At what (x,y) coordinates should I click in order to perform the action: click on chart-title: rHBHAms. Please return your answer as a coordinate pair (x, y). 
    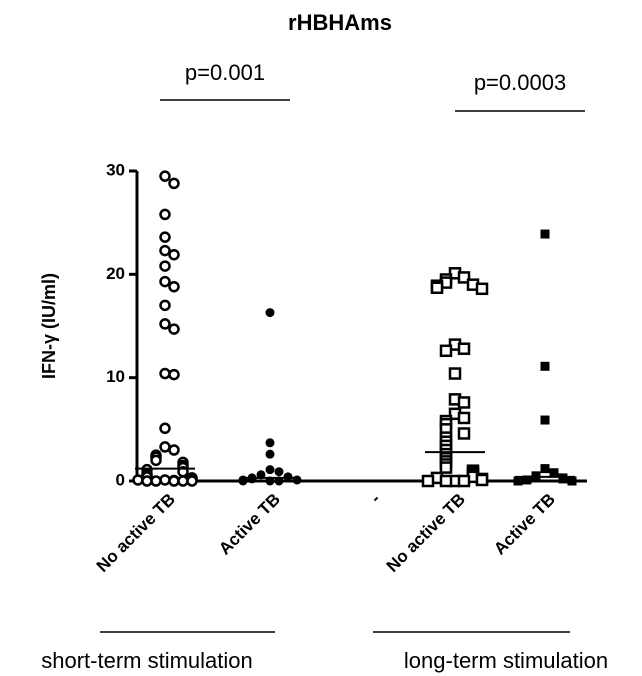
    Looking at the image, I should click on (340, 22).